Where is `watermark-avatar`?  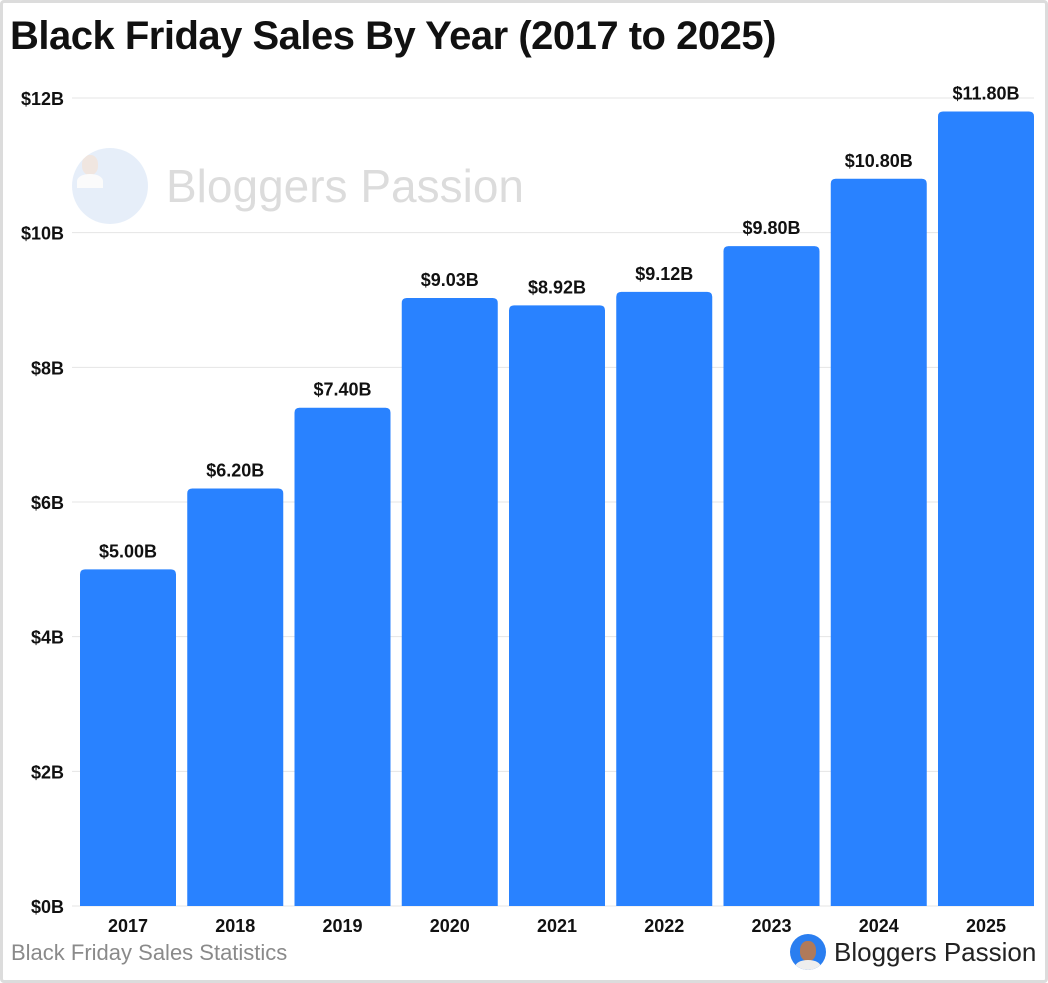 watermark-avatar is located at coordinates (110, 186).